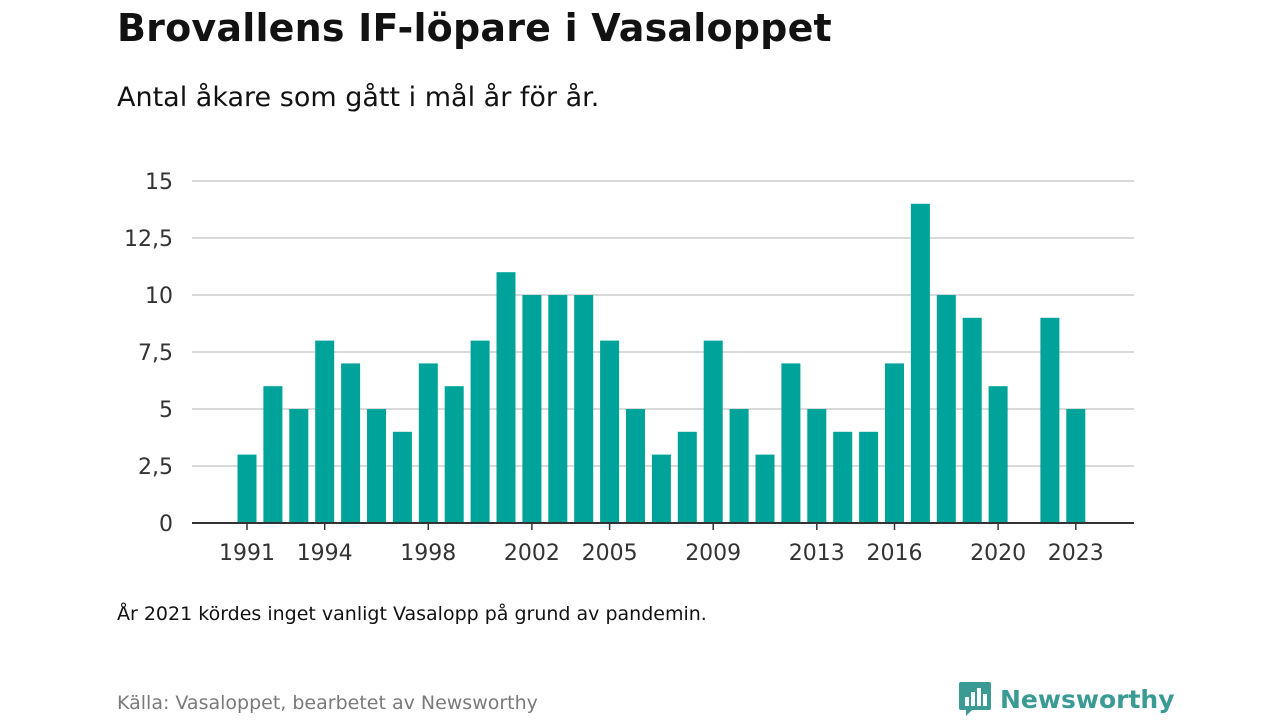  I want to click on y-tick-label: 0, so click(166, 524).